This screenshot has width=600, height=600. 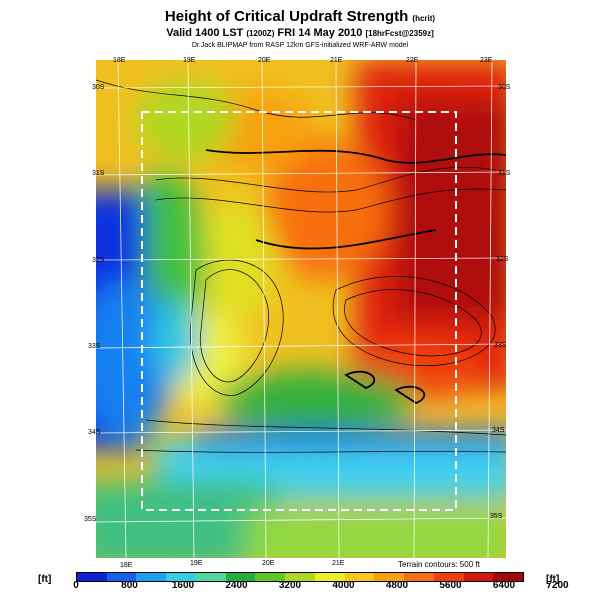 I want to click on lon-label-top: 19E, so click(x=189, y=60).